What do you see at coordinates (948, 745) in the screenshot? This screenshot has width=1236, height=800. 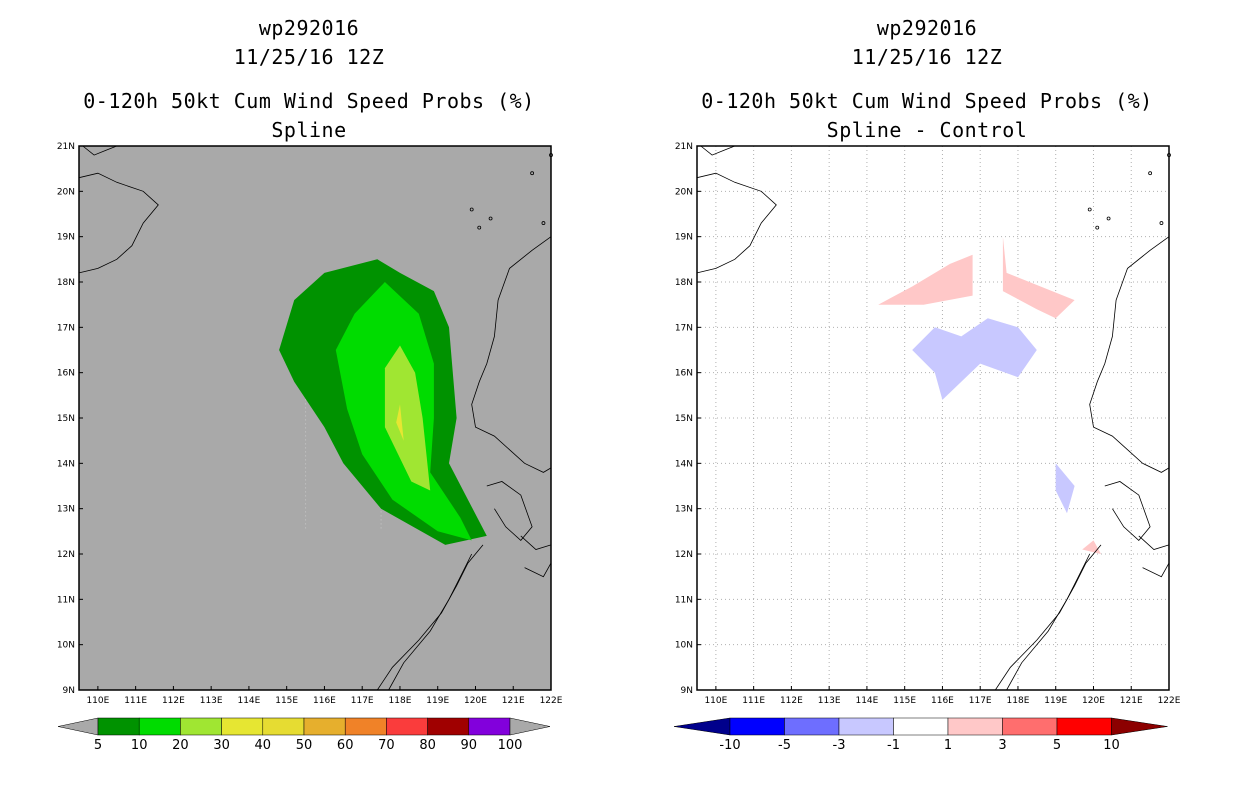 I see `colorbar-label: 1` at bounding box center [948, 745].